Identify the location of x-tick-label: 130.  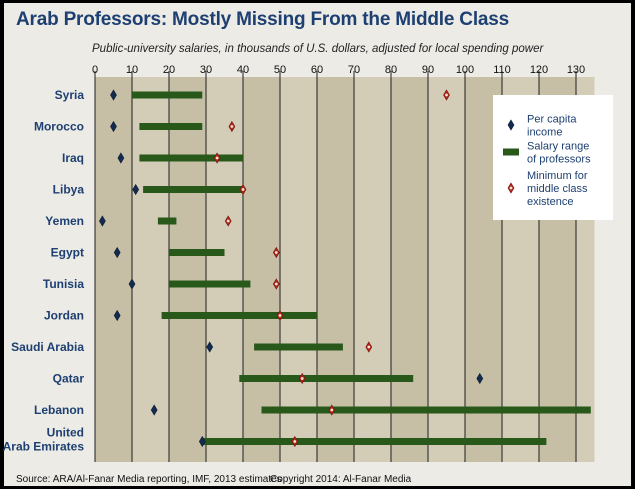
(576, 70).